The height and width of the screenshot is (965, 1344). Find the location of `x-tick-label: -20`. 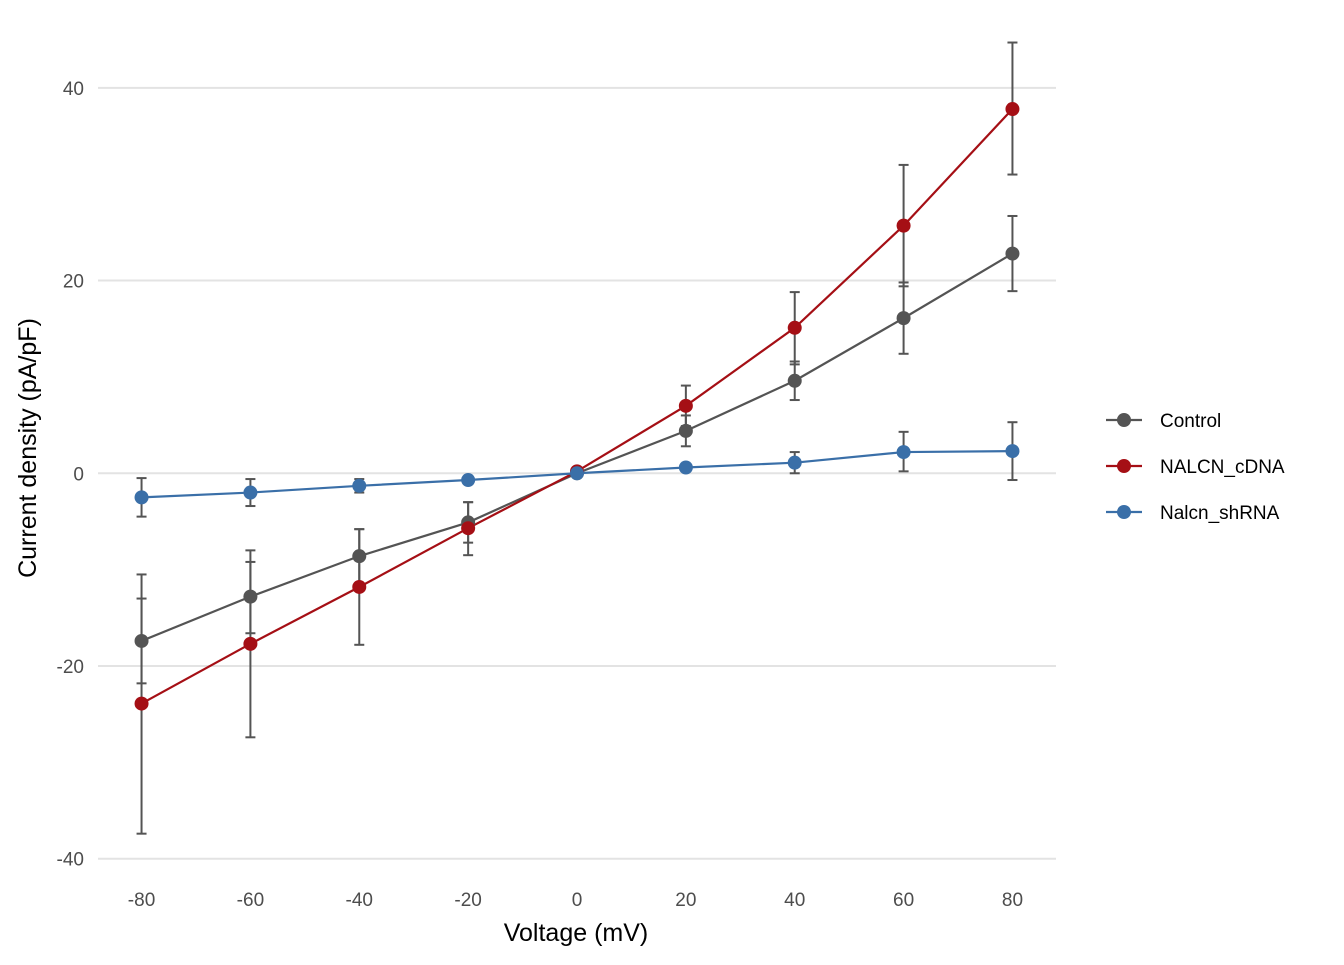

x-tick-label: -20 is located at coordinates (467, 900).